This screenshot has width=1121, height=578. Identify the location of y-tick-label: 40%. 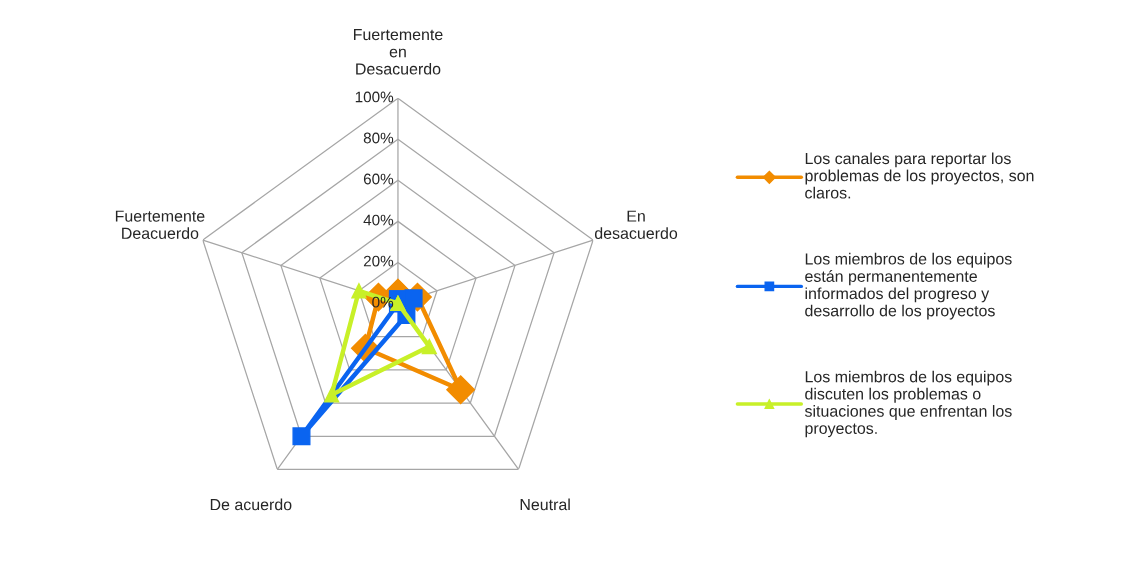
(378, 220).